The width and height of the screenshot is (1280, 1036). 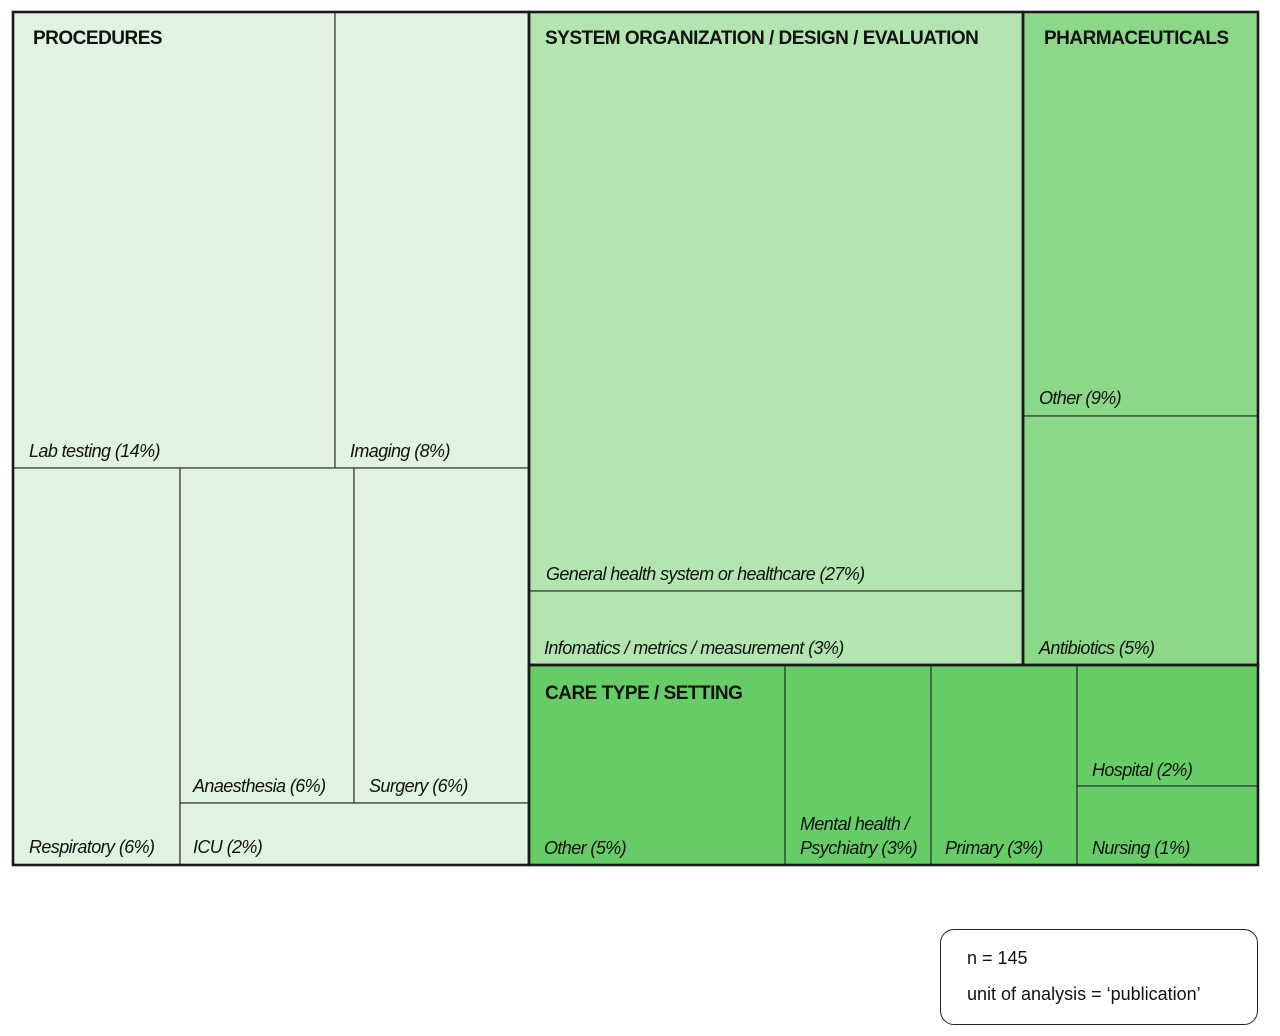 What do you see at coordinates (267, 635) in the screenshot?
I see `leaf-procedures-anaesthesia-6-rect` at bounding box center [267, 635].